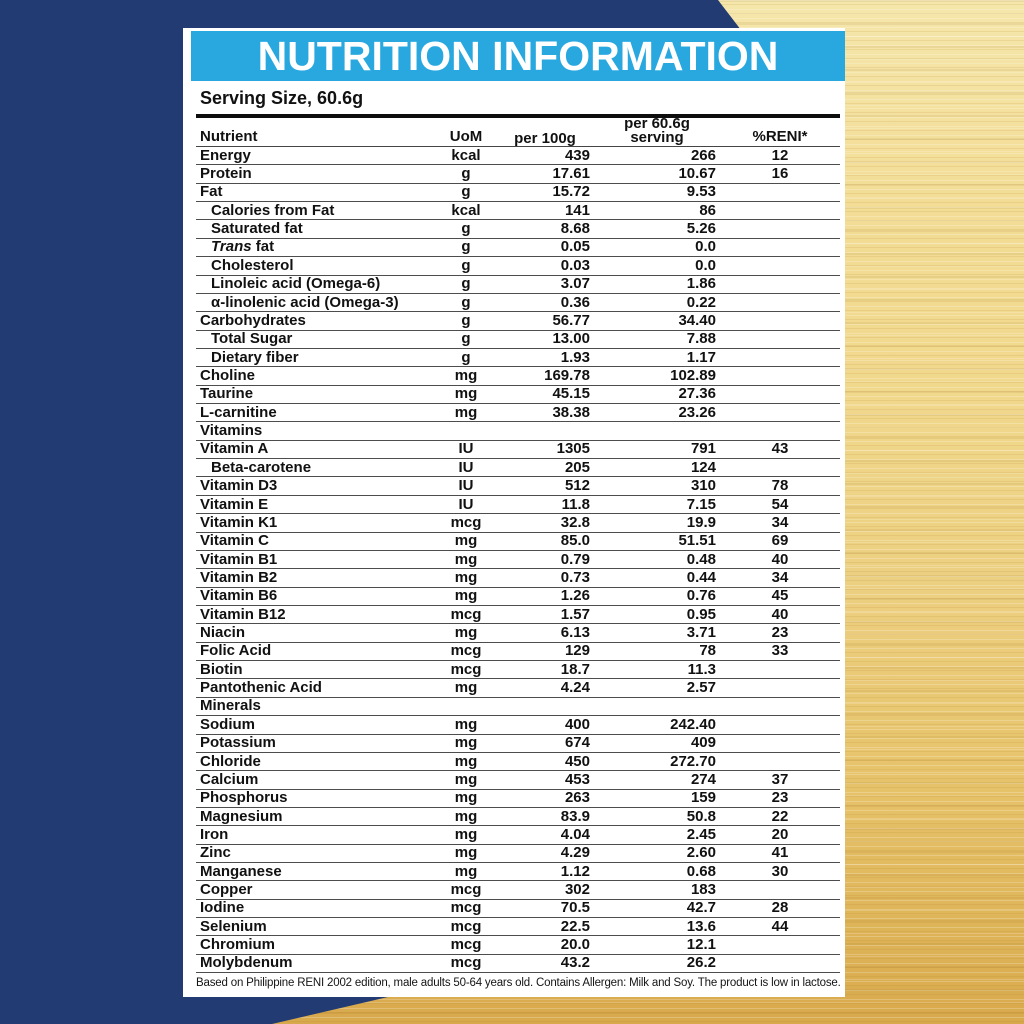 Image resolution: width=1024 pixels, height=1024 pixels. Describe the element at coordinates (236, 651) in the screenshot. I see `cell-nutrient: Folic Acid` at that location.